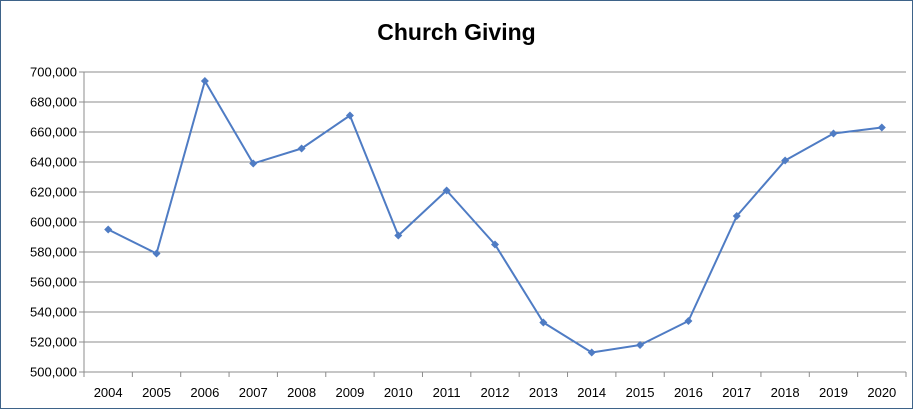  What do you see at coordinates (640, 392) in the screenshot?
I see `x-tick-label: 2015` at bounding box center [640, 392].